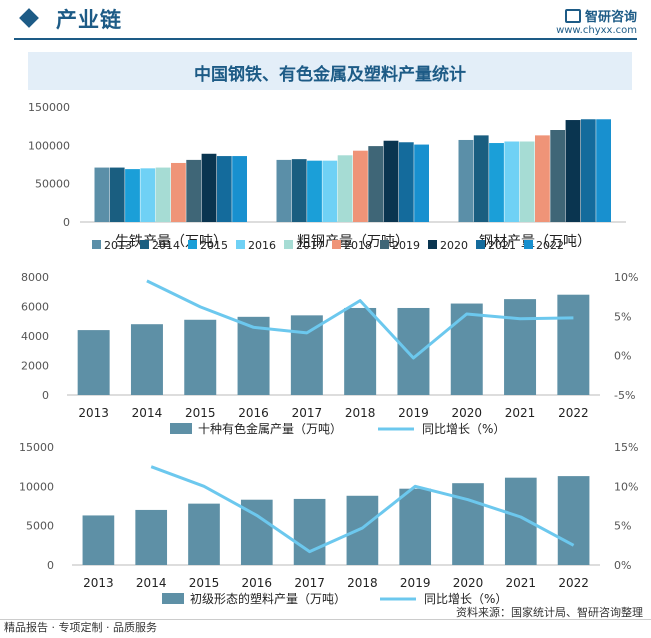  Describe the element at coordinates (325, 20) in the screenshot. I see `header: 产业链 智研咨询 www.chyxx.com` at that location.